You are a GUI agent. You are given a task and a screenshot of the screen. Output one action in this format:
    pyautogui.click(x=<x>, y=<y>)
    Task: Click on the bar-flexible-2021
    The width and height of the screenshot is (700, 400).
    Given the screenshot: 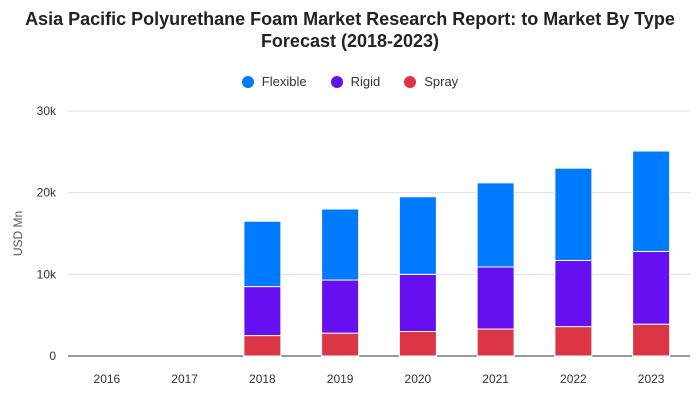 What is the action you would take?
    pyautogui.click(x=495, y=225)
    